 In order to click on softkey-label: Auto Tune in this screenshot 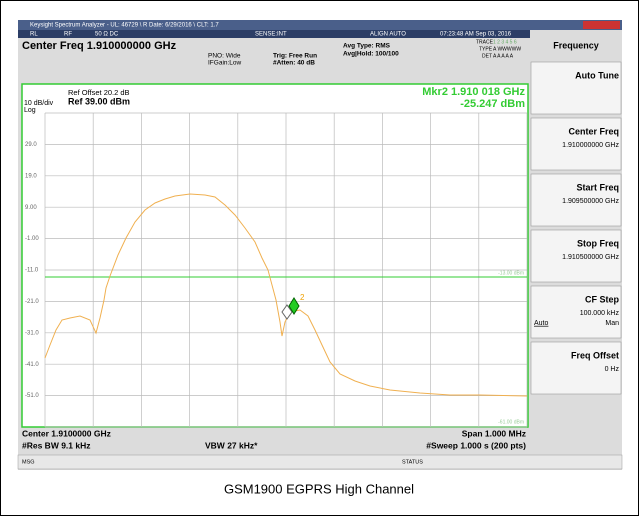, I will do `click(597, 75)`.